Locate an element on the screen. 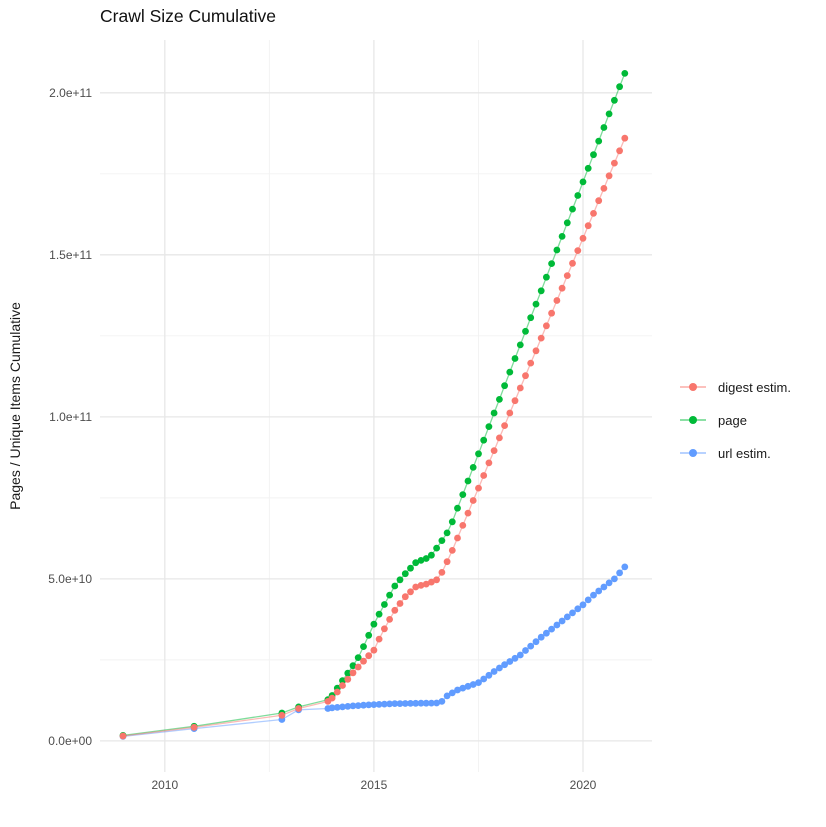 This screenshot has width=826, height=827. chart-title: Crawl Size Cumulative is located at coordinates (188, 16).